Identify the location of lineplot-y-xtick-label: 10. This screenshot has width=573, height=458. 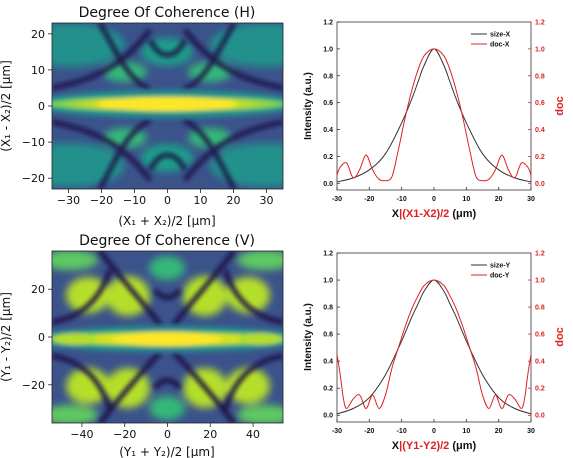
(466, 431).